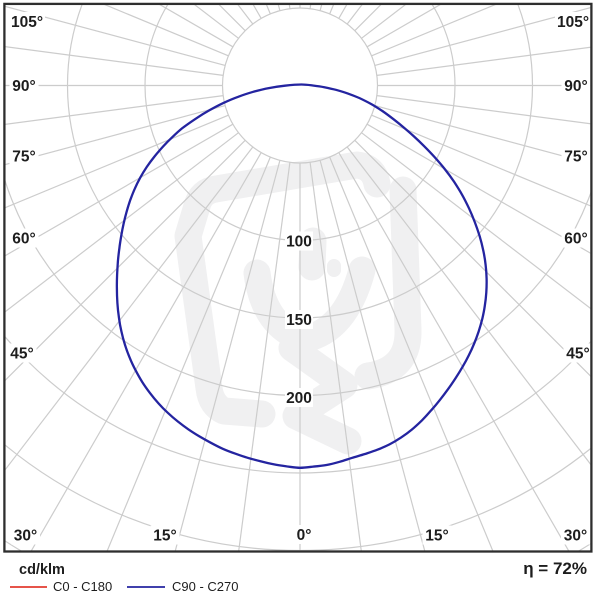 The image size is (600, 600). Describe the element at coordinates (299, 398) in the screenshot. I see `svg-text: 200` at that location.